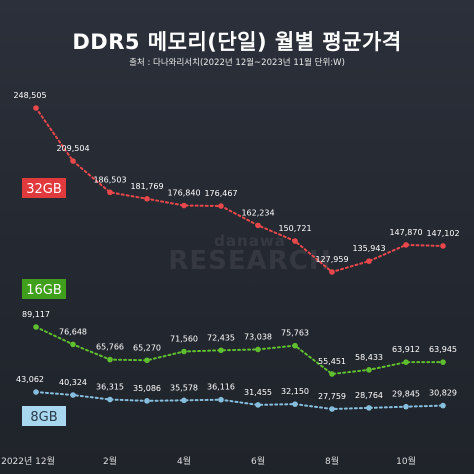 This screenshot has height=474, width=474. I want to click on data-label-16GB-8: 55,451, so click(332, 361).